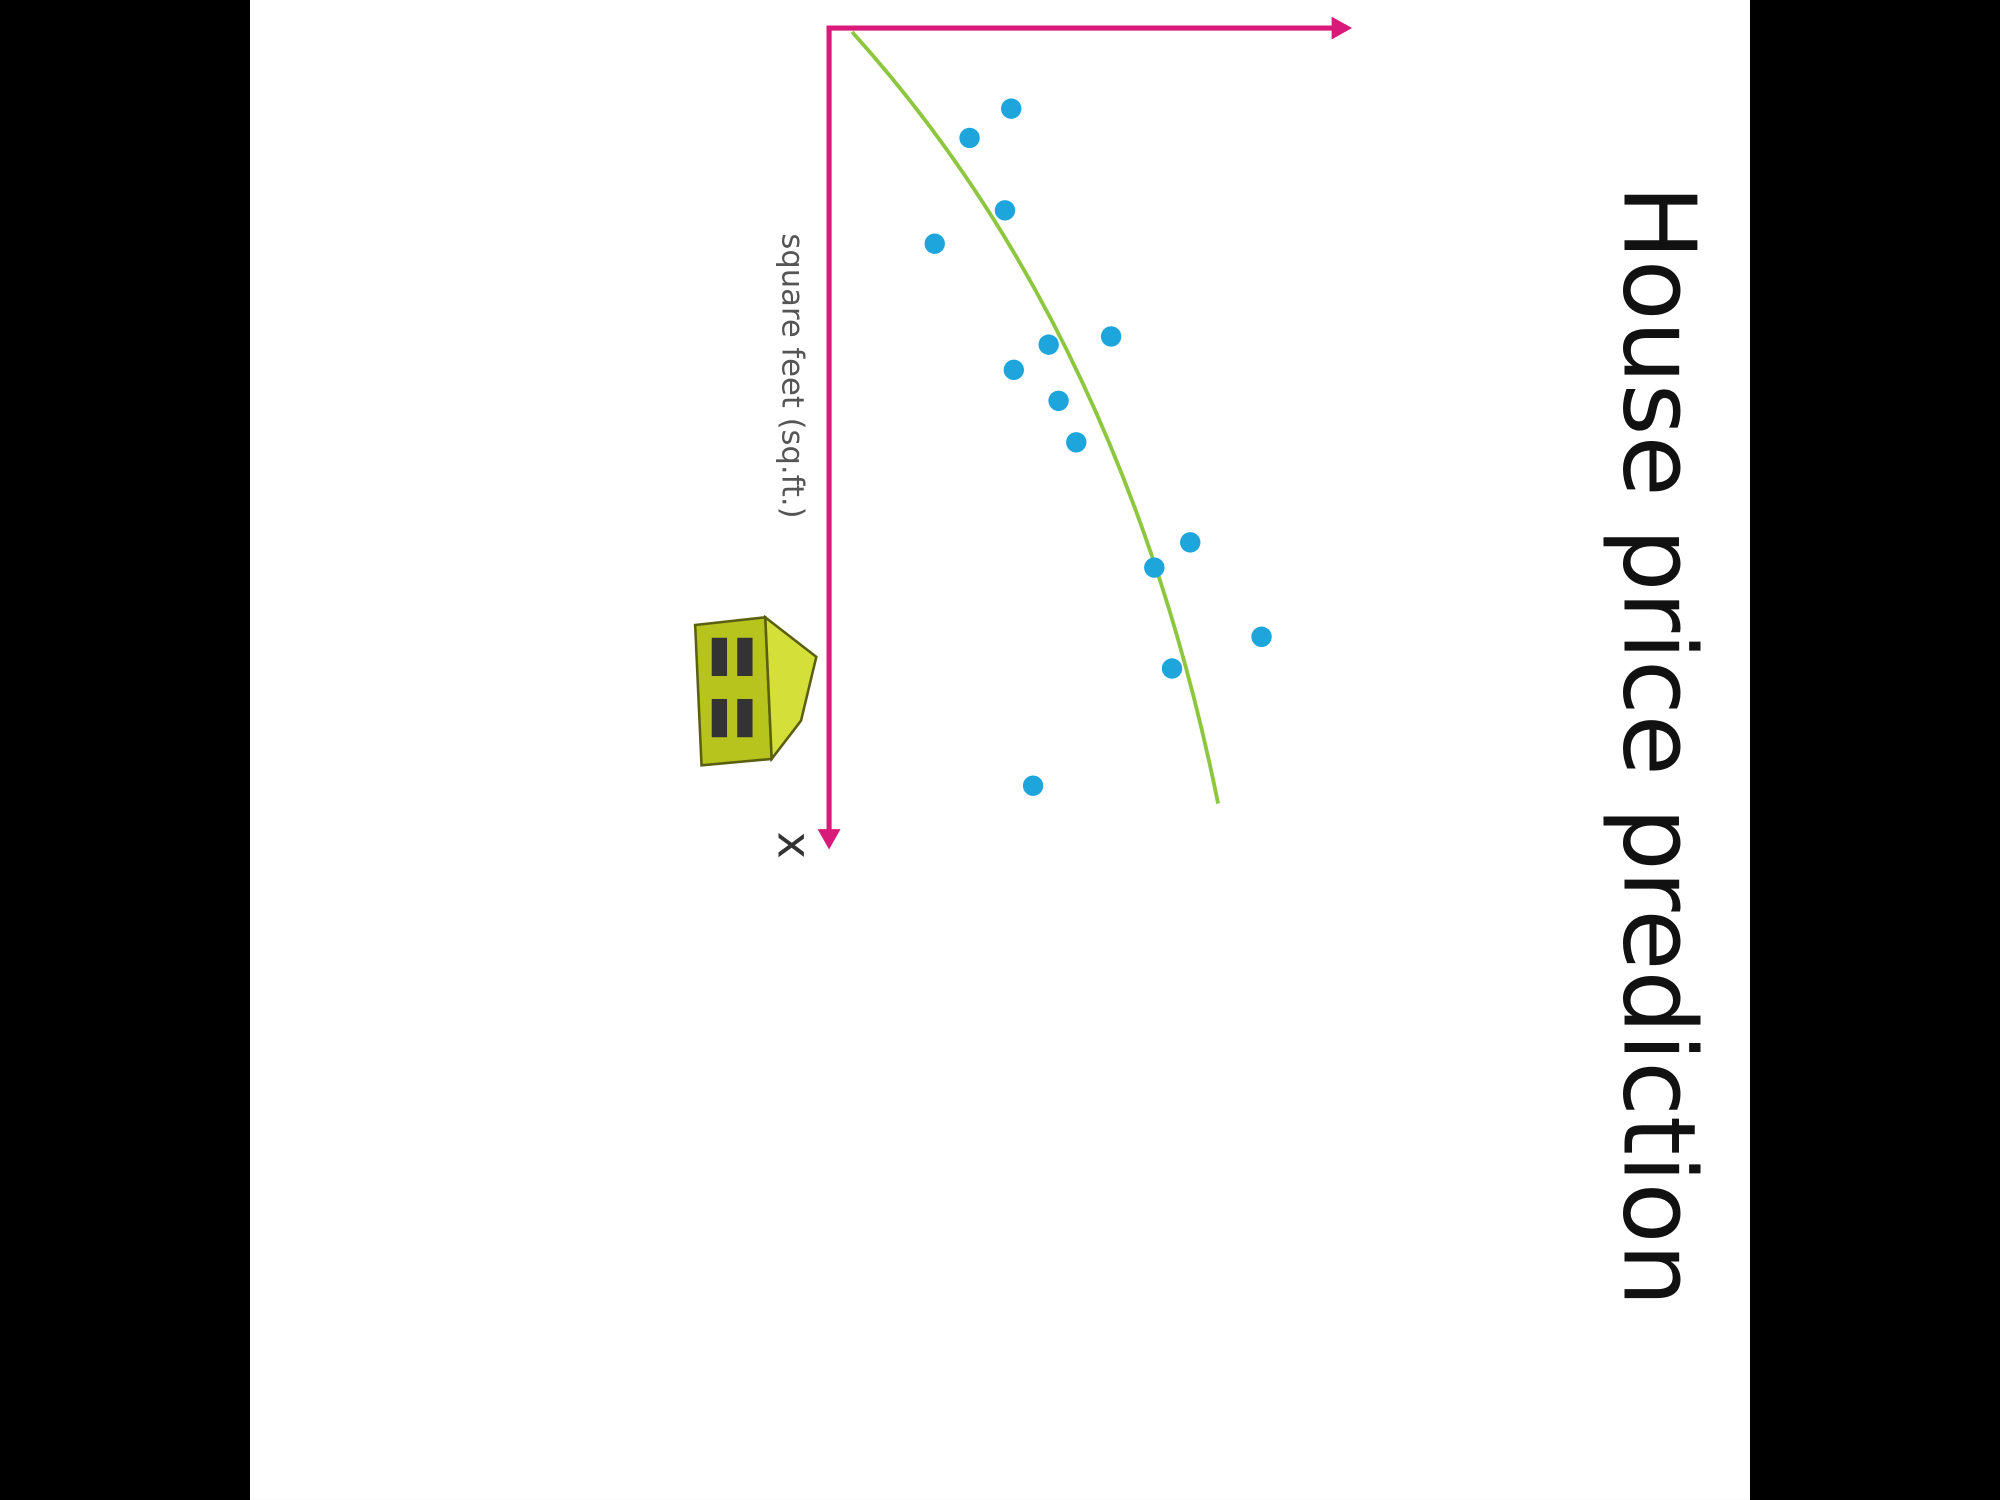  Describe the element at coordinates (791, 375) in the screenshot. I see `x-axis-label: square feet (sq.ft.)` at that location.